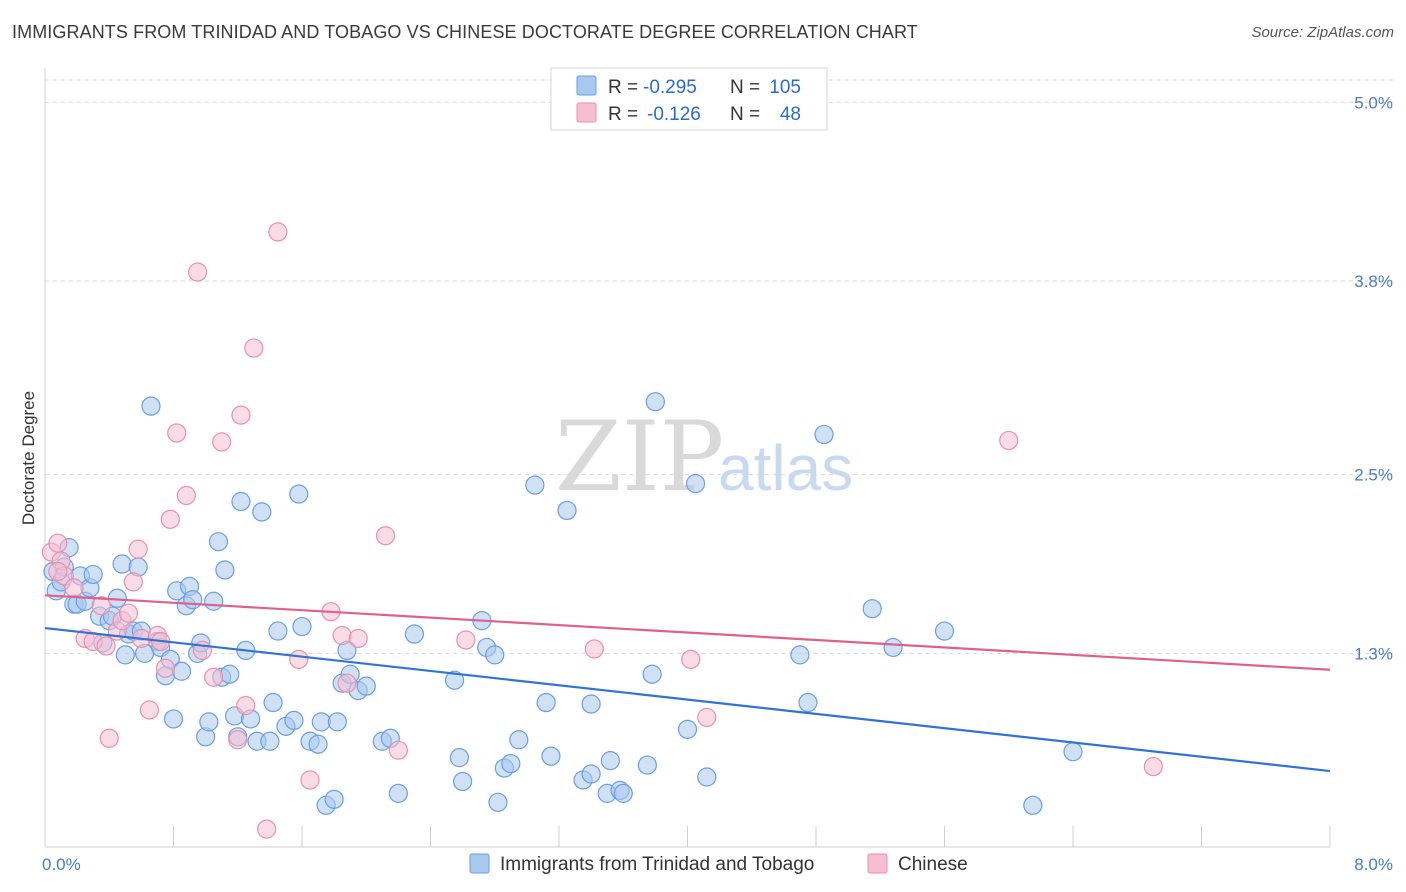 The image size is (1406, 892). What do you see at coordinates (657, 864) in the screenshot?
I see `bottom-legend-label-0: Immigrants from Trinidad and Tobago` at bounding box center [657, 864].